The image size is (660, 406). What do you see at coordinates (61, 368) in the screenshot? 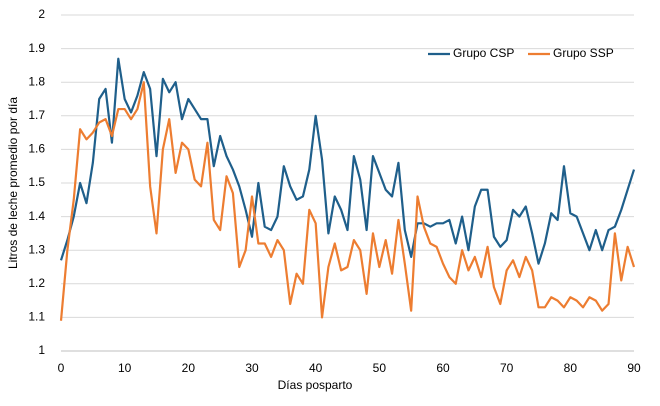
I see `x-tick-label: 0` at bounding box center [61, 368].